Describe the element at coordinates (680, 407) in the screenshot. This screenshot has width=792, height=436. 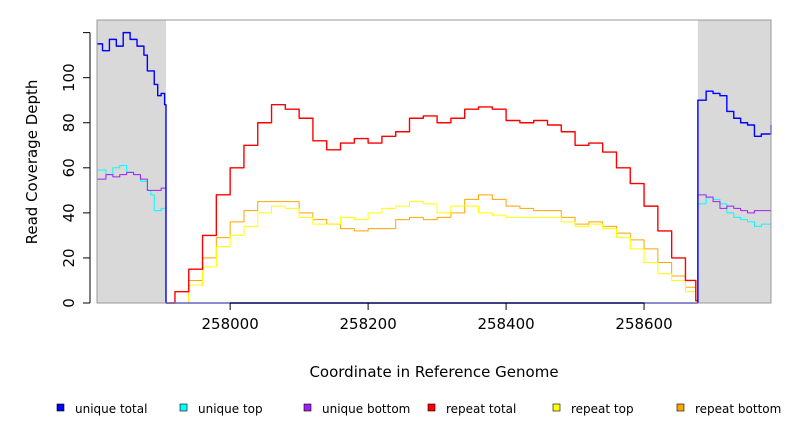
I see `legend-swatch-repeat-bottom` at that location.